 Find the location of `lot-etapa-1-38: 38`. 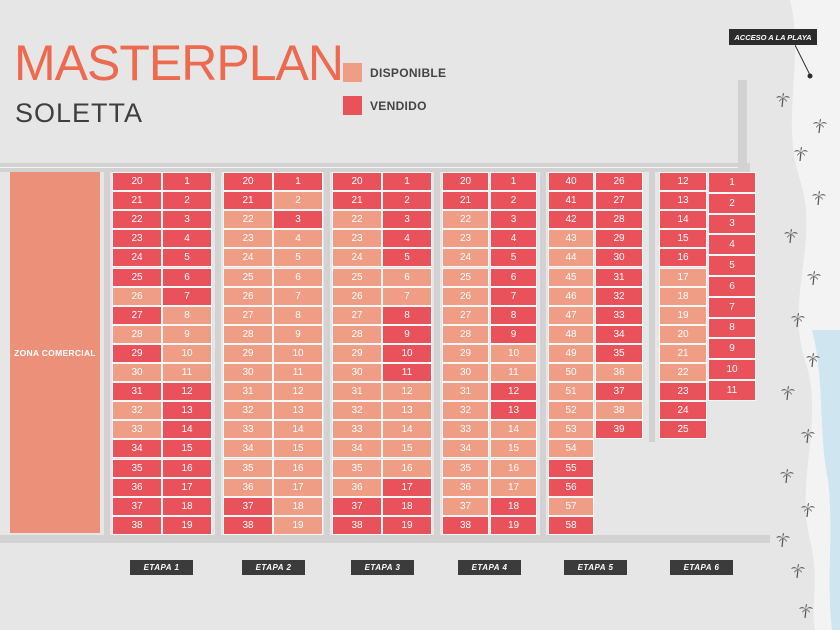

lot-etapa-1-38: 38 is located at coordinates (137, 525).